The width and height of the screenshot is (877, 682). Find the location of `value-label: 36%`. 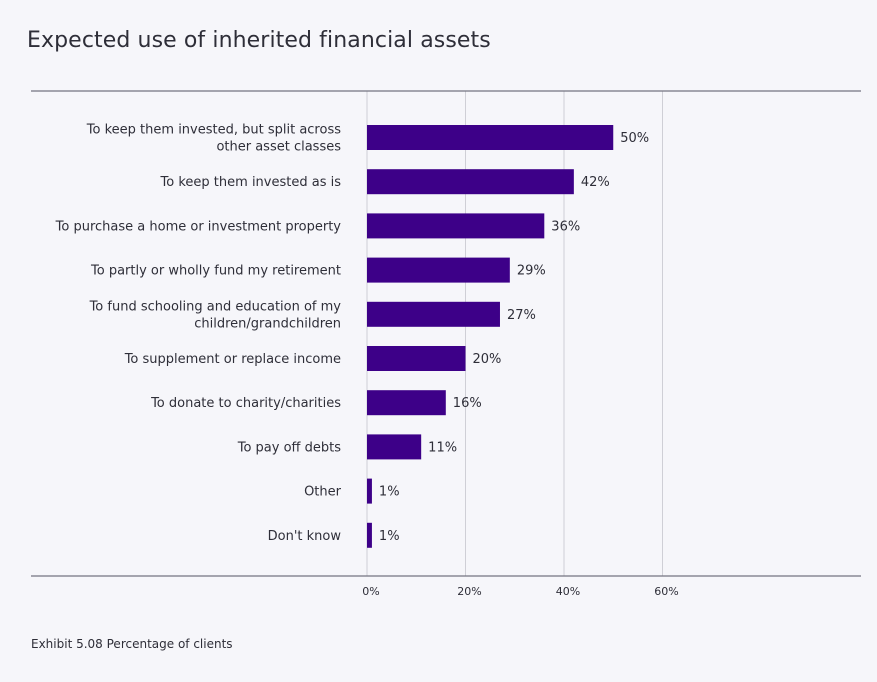

value-label: 36% is located at coordinates (565, 226).